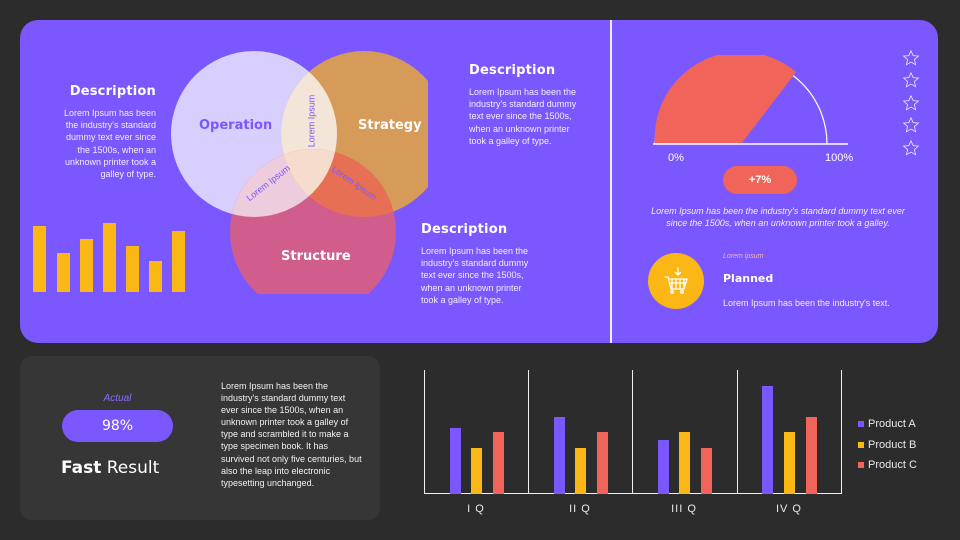 Image resolution: width=960 pixels, height=540 pixels. I want to click on legend-label: Product C, so click(892, 465).